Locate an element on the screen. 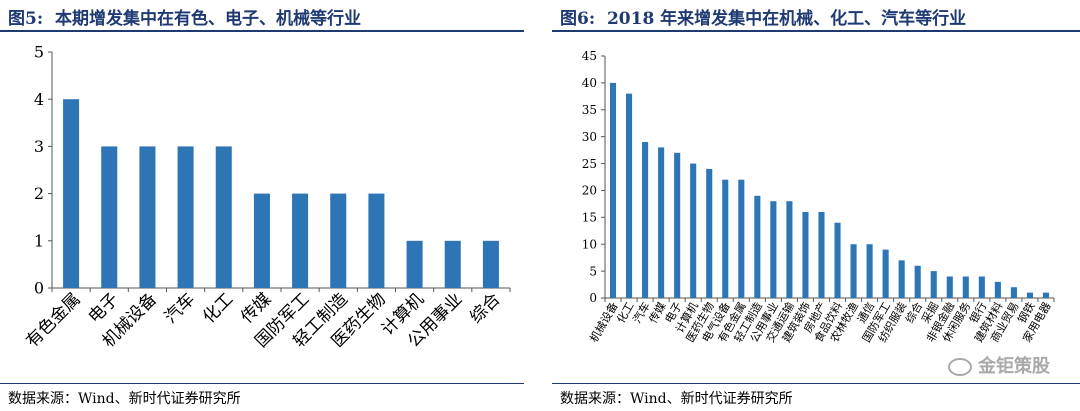  y-tick-label: 40 is located at coordinates (589, 83).